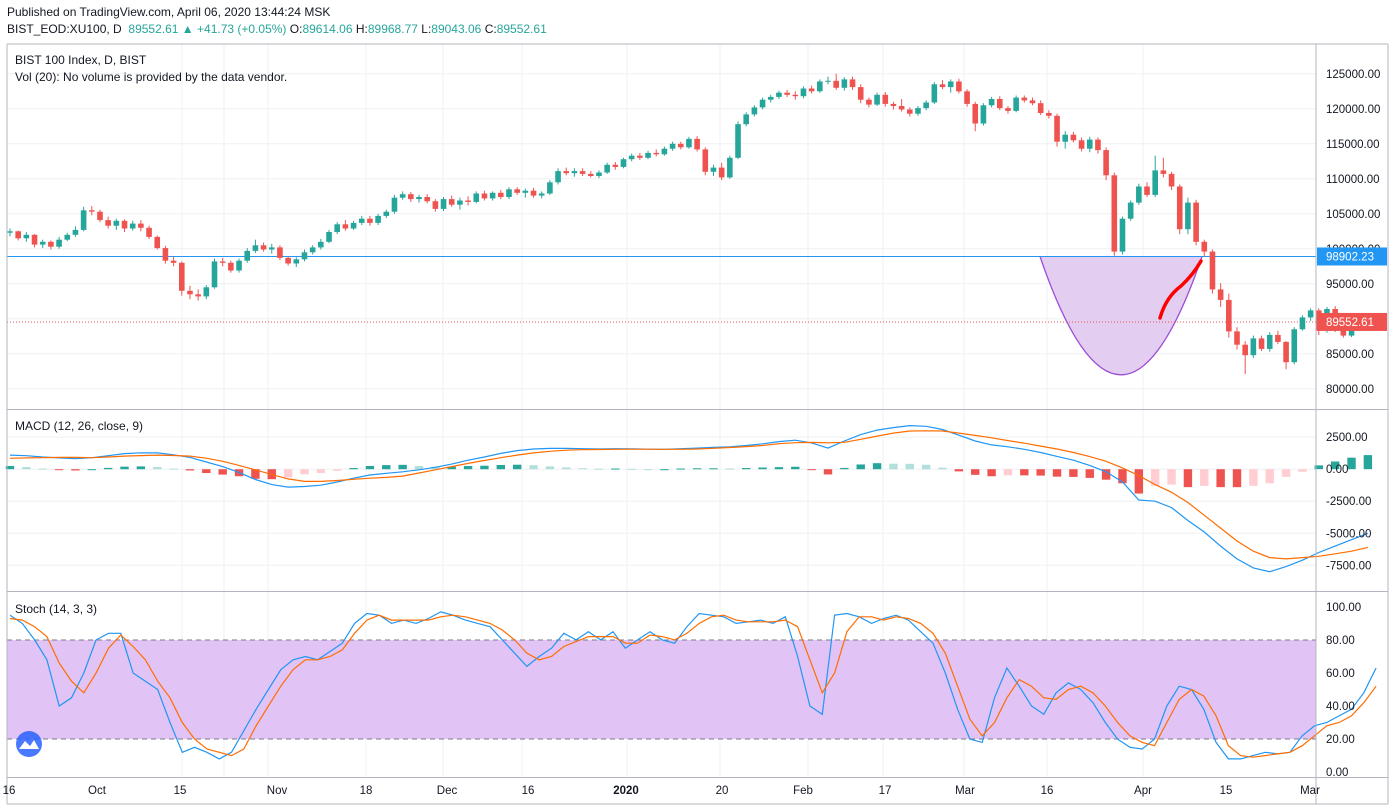 The image size is (1396, 811). Describe the element at coordinates (29, 744) in the screenshot. I see `tradingview-logo-icon` at that location.